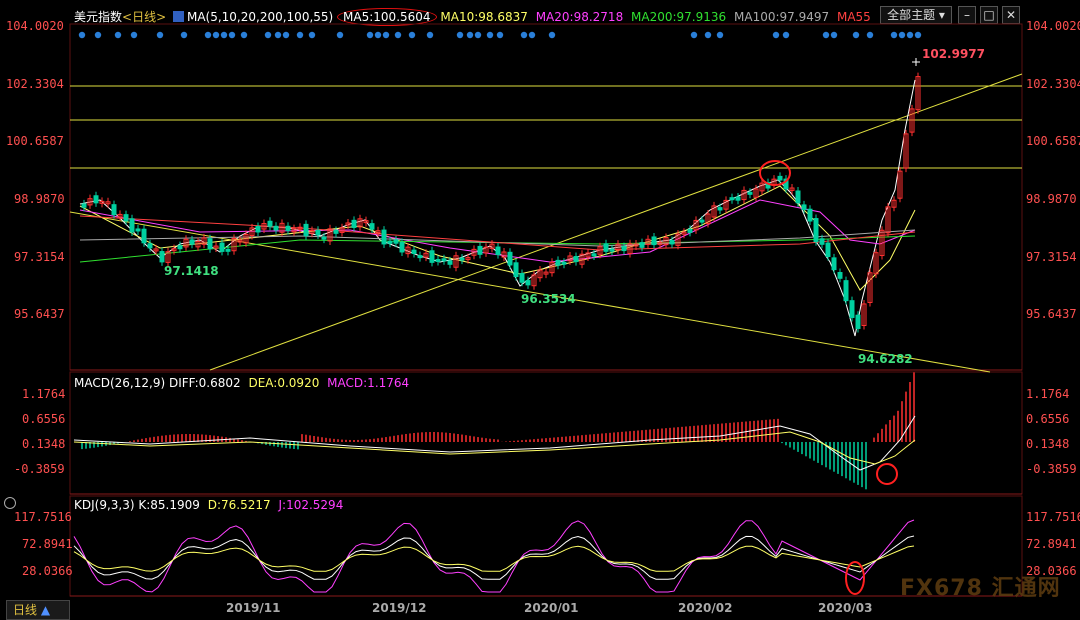  I want to click on indicator-toggle-icon, so click(10, 503).